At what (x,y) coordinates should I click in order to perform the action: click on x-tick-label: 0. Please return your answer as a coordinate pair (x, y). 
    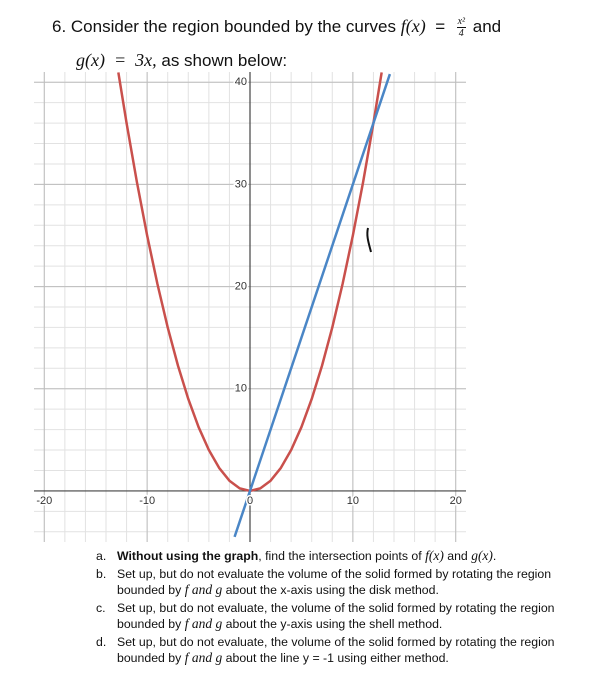
    Looking at the image, I should click on (250, 501).